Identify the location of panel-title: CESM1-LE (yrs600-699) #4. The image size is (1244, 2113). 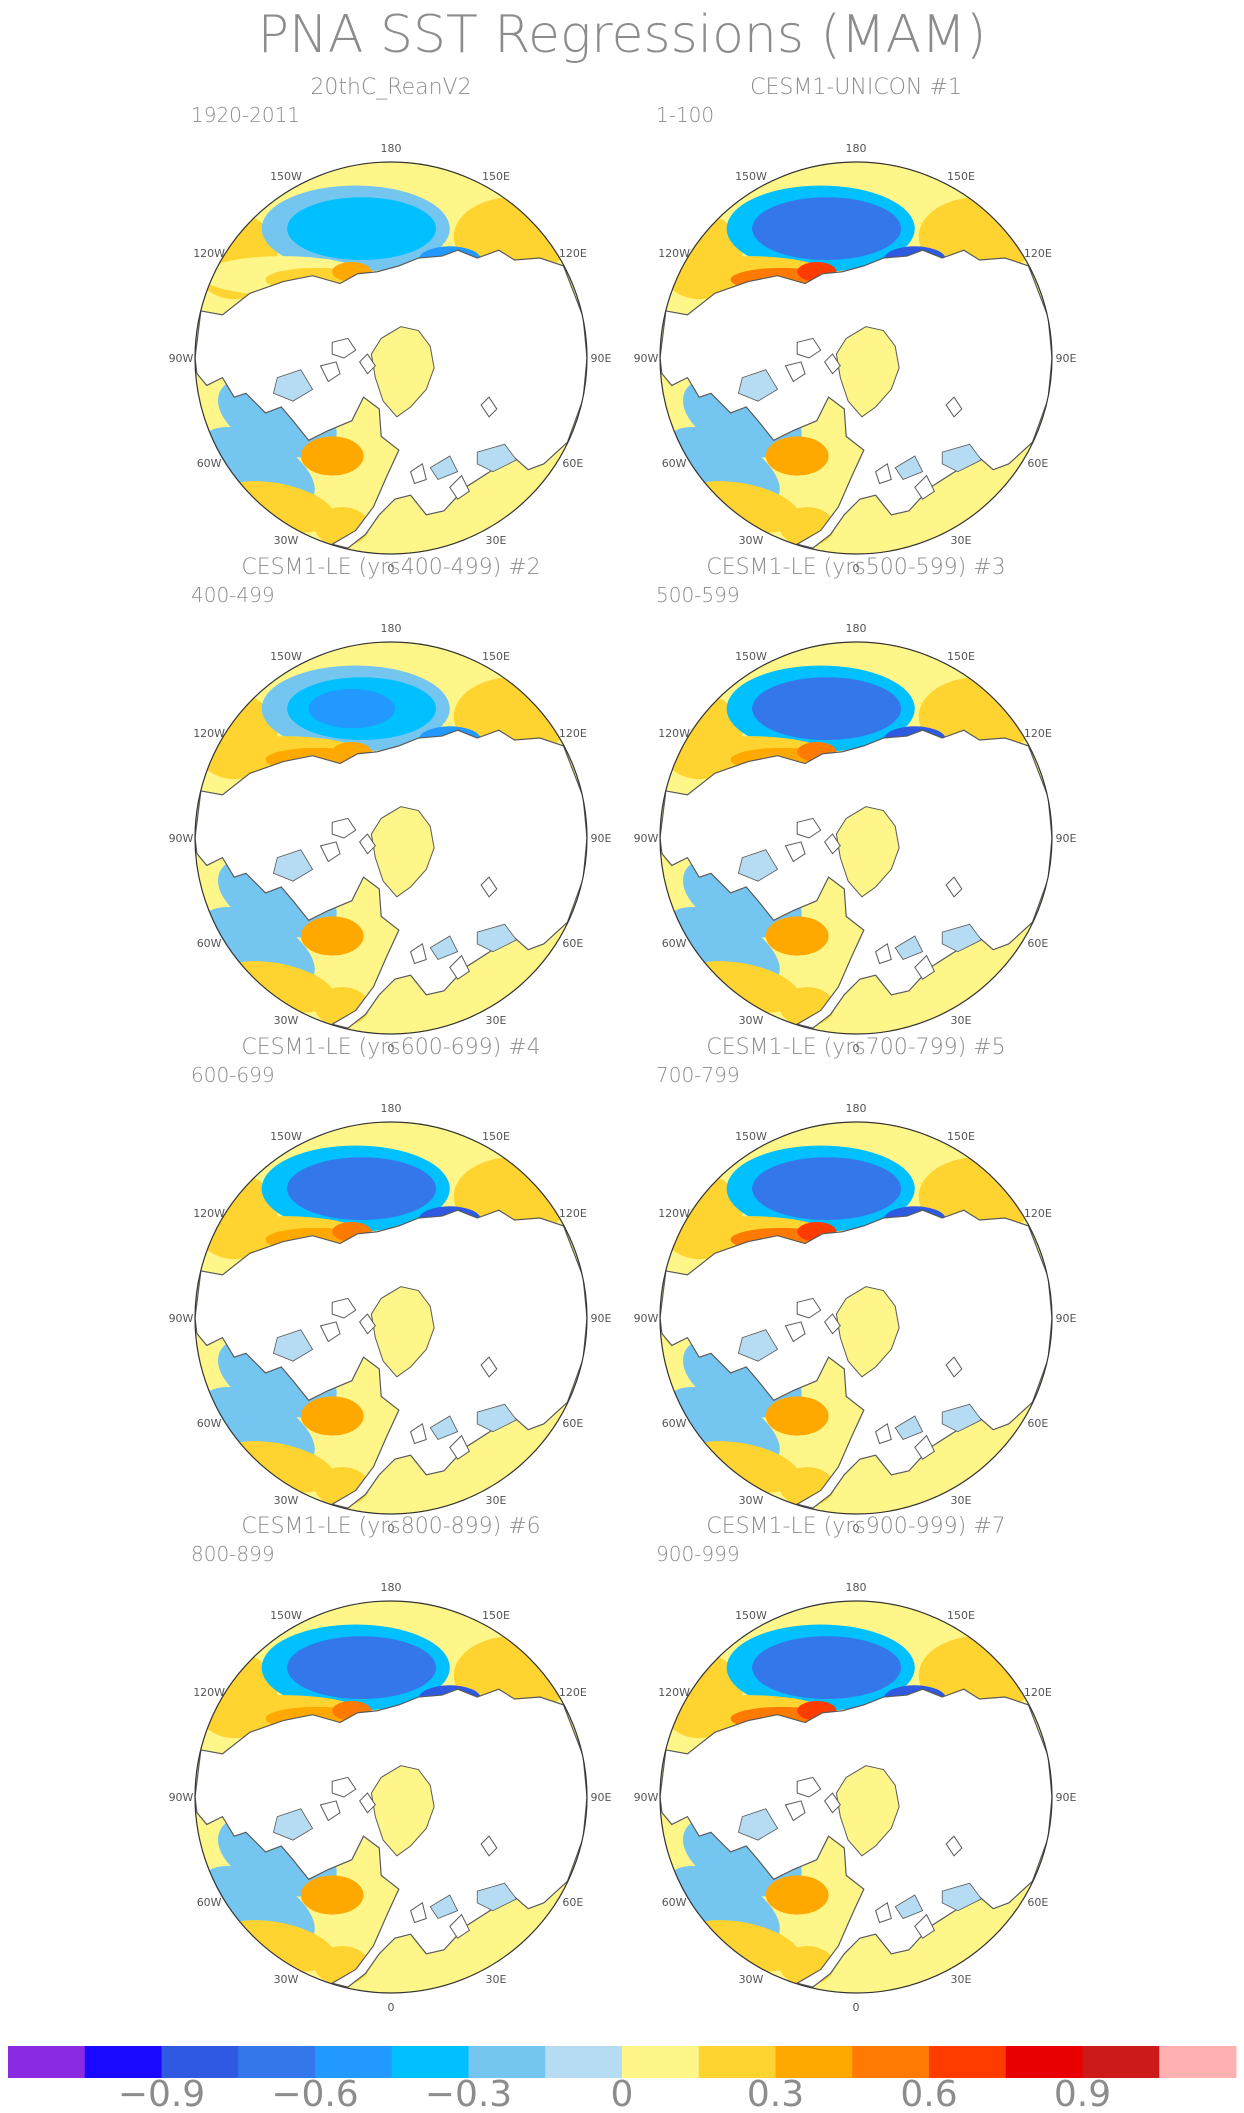
(390, 1047).